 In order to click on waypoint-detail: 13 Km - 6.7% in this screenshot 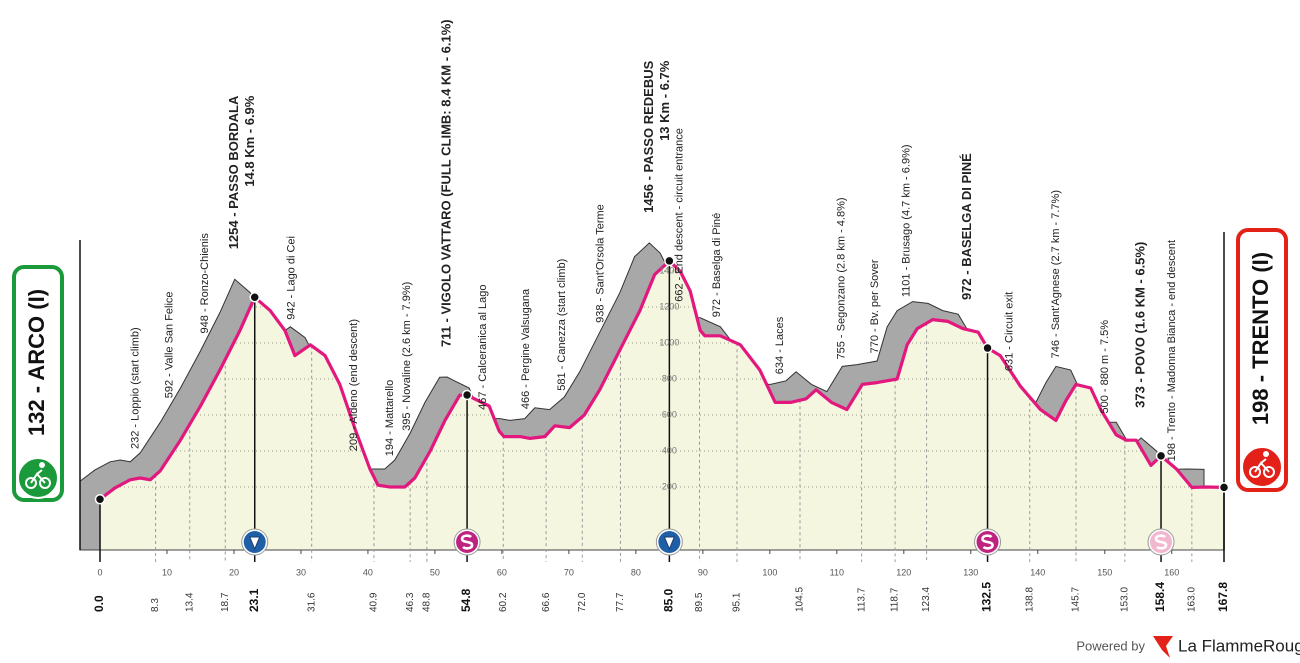, I will do `click(664, 100)`.